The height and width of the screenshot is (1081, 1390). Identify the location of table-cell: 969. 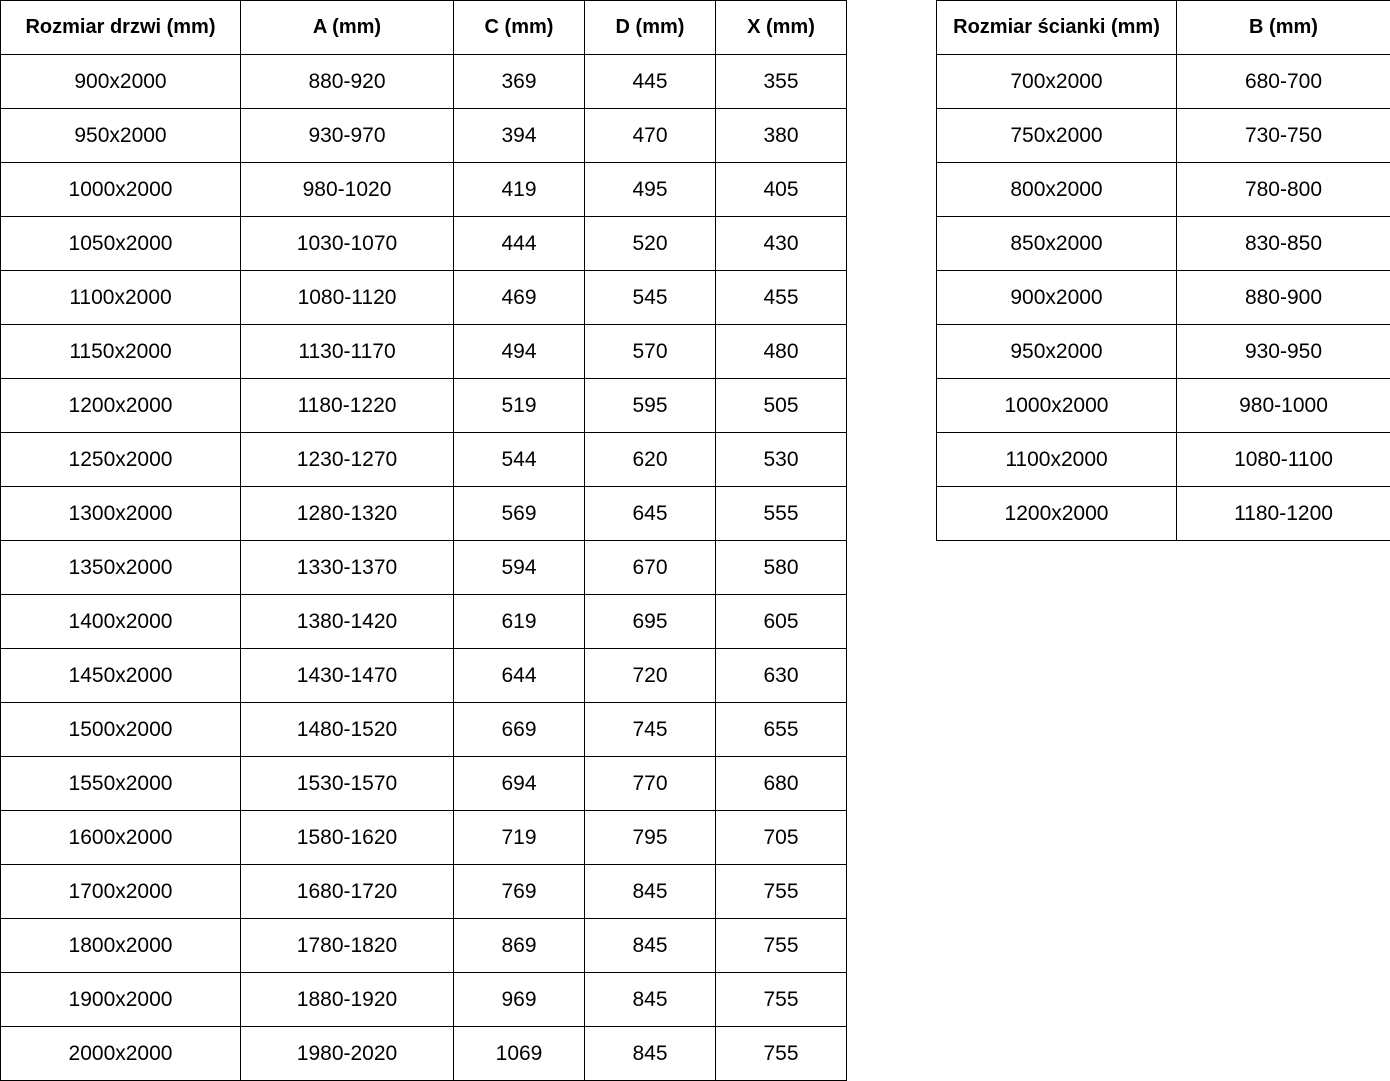
(519, 999).